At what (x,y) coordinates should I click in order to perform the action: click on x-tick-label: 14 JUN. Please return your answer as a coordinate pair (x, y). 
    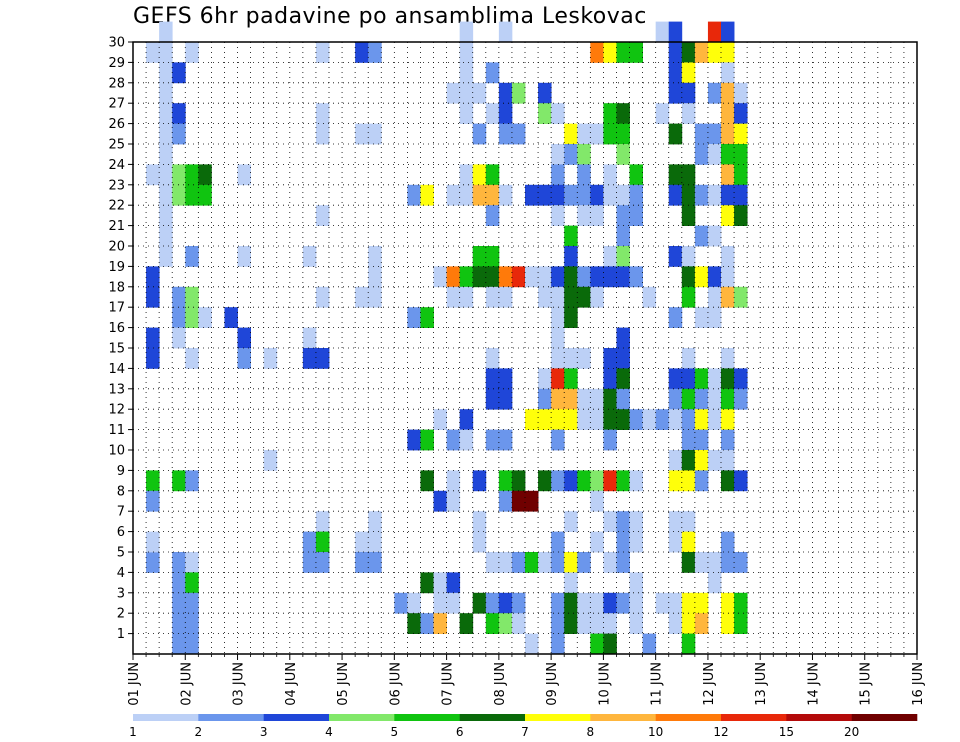
    Looking at the image, I should click on (813, 684).